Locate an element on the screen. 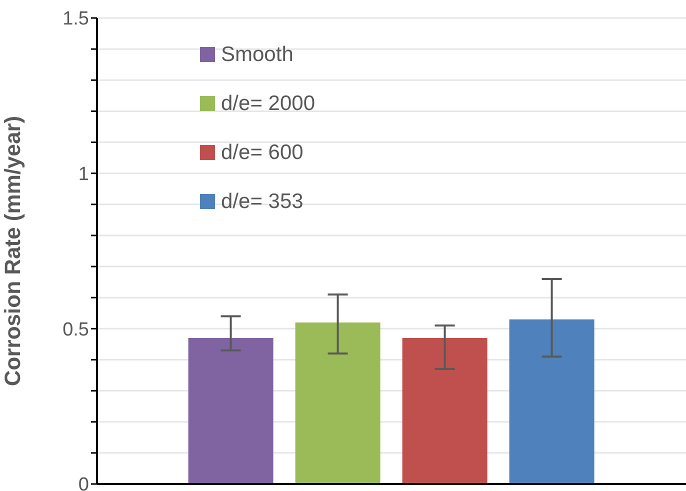  legend-label: d/e= 353 is located at coordinates (262, 202).